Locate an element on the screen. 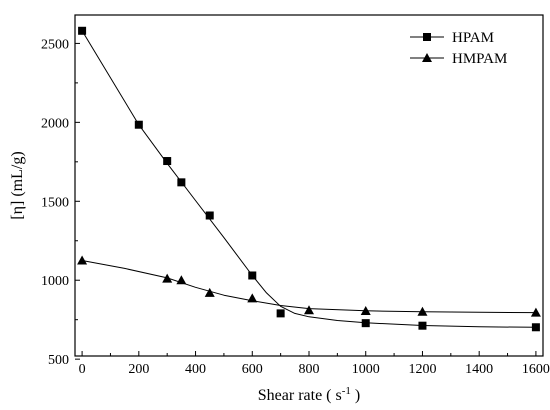 The height and width of the screenshot is (410, 550). x-axis-title-superscript: -1 is located at coordinates (346, 391).